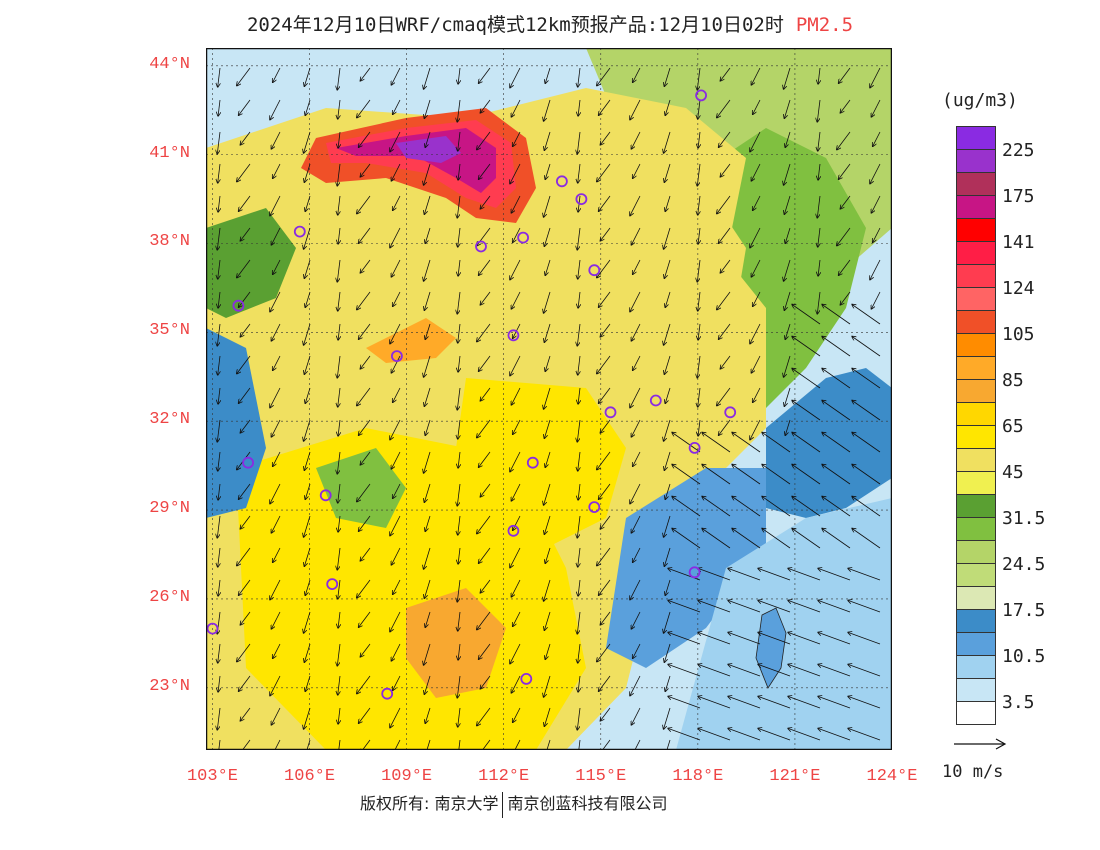  I want to click on legend-tick-label: 24.5, so click(1024, 564).